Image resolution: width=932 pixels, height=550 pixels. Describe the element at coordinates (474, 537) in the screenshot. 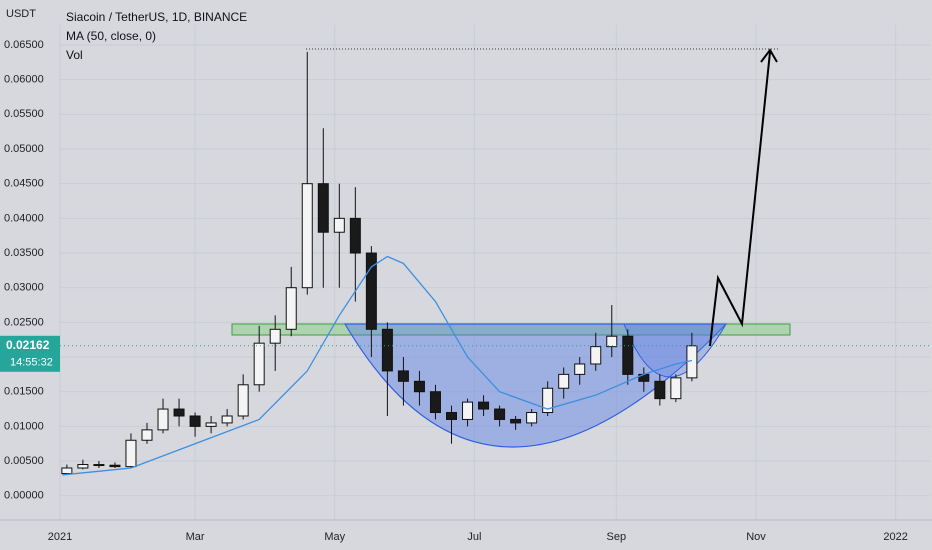

I see `x-tick-label: Jul` at that location.